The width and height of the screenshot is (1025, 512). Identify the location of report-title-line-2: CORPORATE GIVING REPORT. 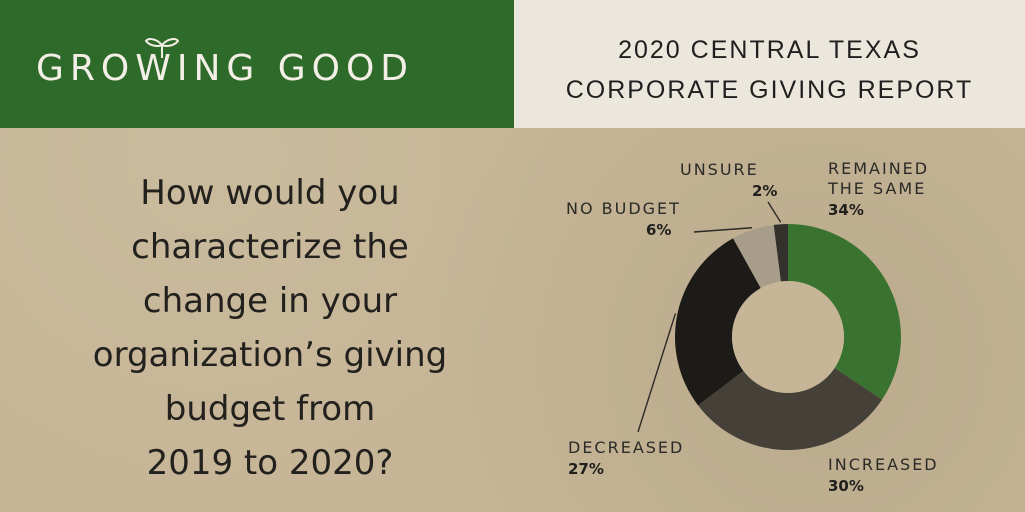
(769, 90).